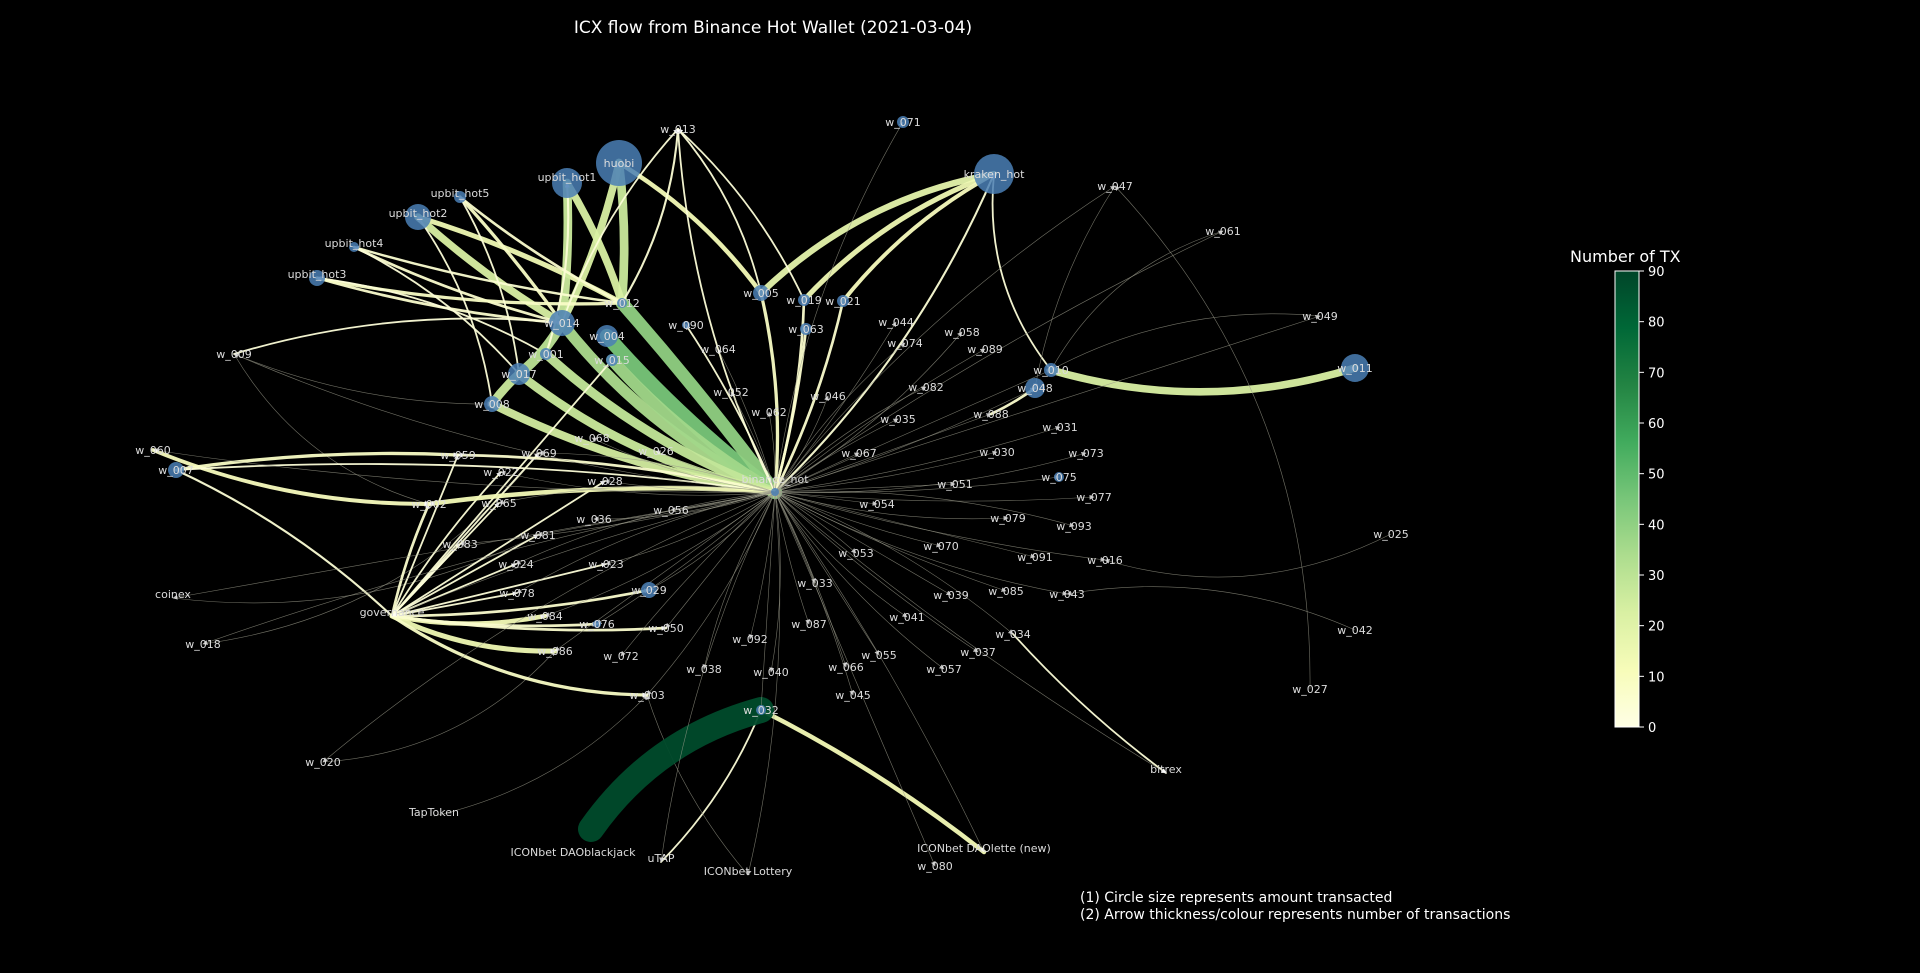 The image size is (1920, 973). I want to click on node-label-w_016: w_016, so click(1105, 560).